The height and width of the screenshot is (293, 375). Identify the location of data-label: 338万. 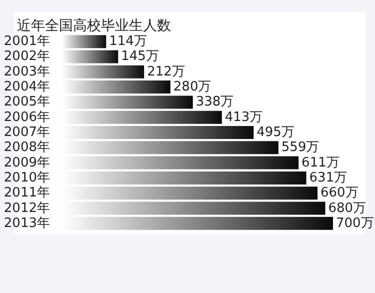
(215, 102).